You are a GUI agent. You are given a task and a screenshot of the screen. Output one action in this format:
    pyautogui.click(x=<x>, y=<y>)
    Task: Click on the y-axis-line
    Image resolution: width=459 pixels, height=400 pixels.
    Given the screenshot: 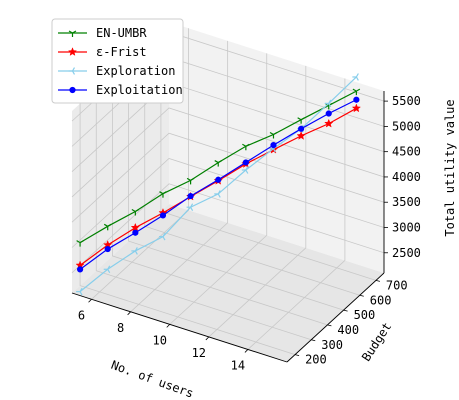 What is the action you would take?
    pyautogui.click(x=335, y=317)
    